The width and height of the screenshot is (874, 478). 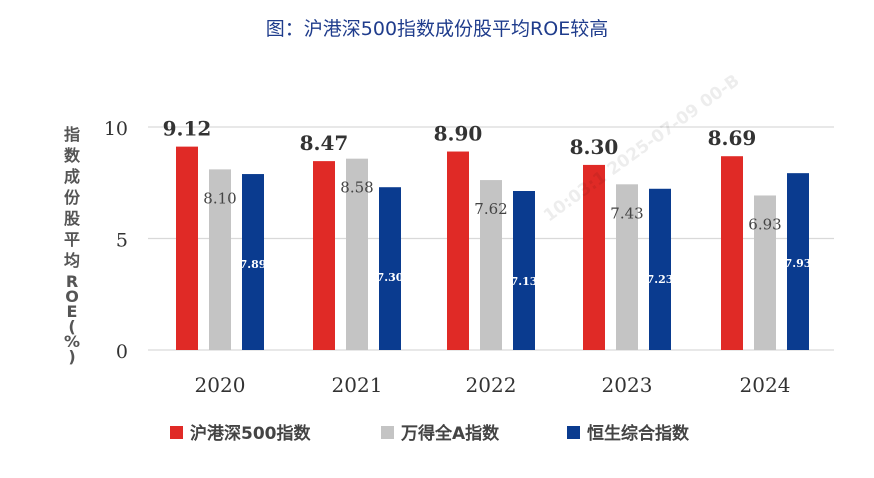 What do you see at coordinates (324, 143) in the screenshot?
I see `data-label: 8.47` at bounding box center [324, 143].